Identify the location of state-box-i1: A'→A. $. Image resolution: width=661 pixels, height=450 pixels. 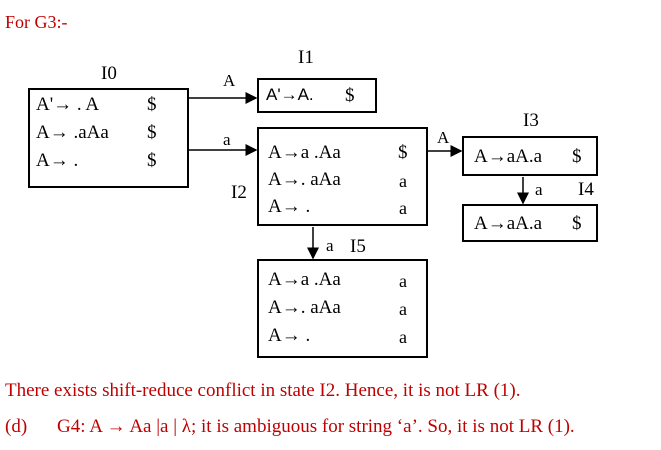
(317, 95).